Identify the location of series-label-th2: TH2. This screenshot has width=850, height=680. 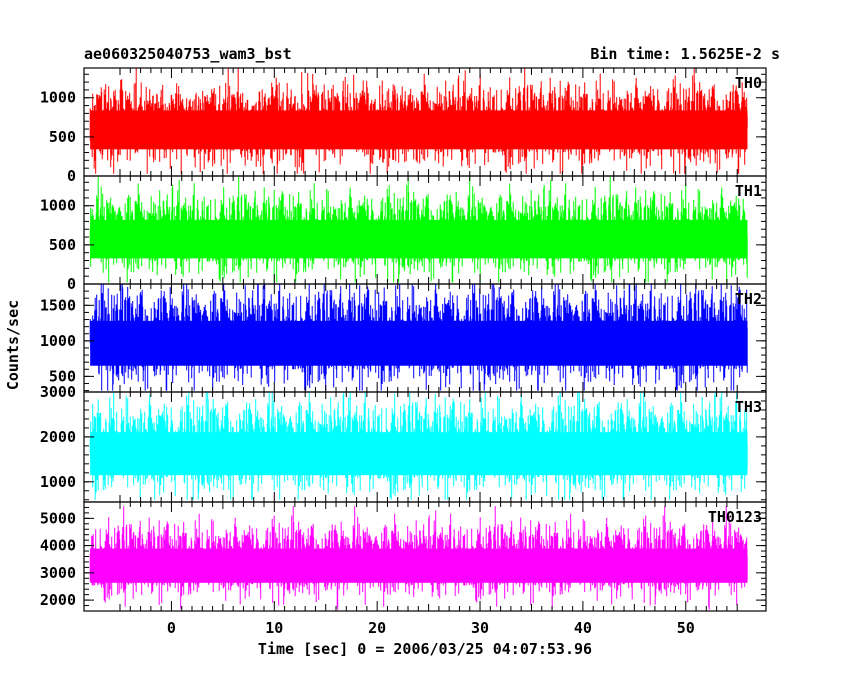
(748, 299).